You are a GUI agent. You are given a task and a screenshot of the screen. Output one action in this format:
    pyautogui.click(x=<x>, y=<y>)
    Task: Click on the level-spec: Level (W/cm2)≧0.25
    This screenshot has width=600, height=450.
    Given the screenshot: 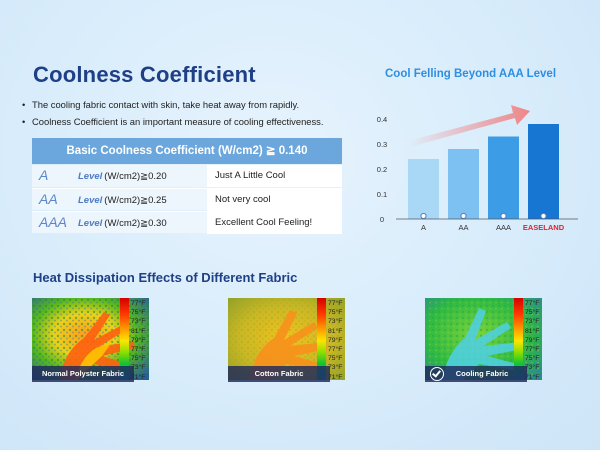 What is the action you would take?
    pyautogui.click(x=122, y=200)
    